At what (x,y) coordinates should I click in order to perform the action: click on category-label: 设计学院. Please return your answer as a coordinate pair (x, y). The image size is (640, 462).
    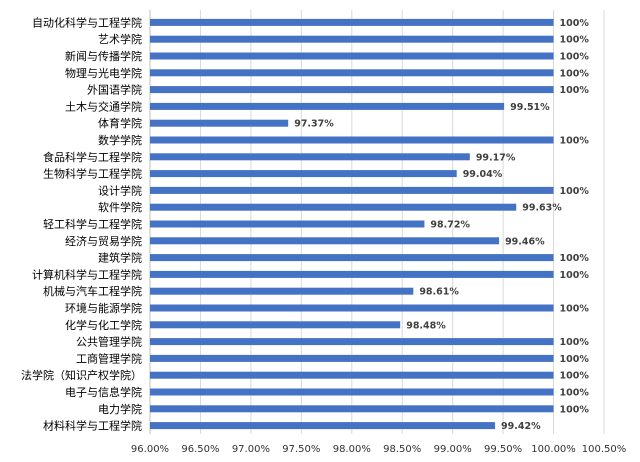
    Looking at the image, I should click on (120, 190).